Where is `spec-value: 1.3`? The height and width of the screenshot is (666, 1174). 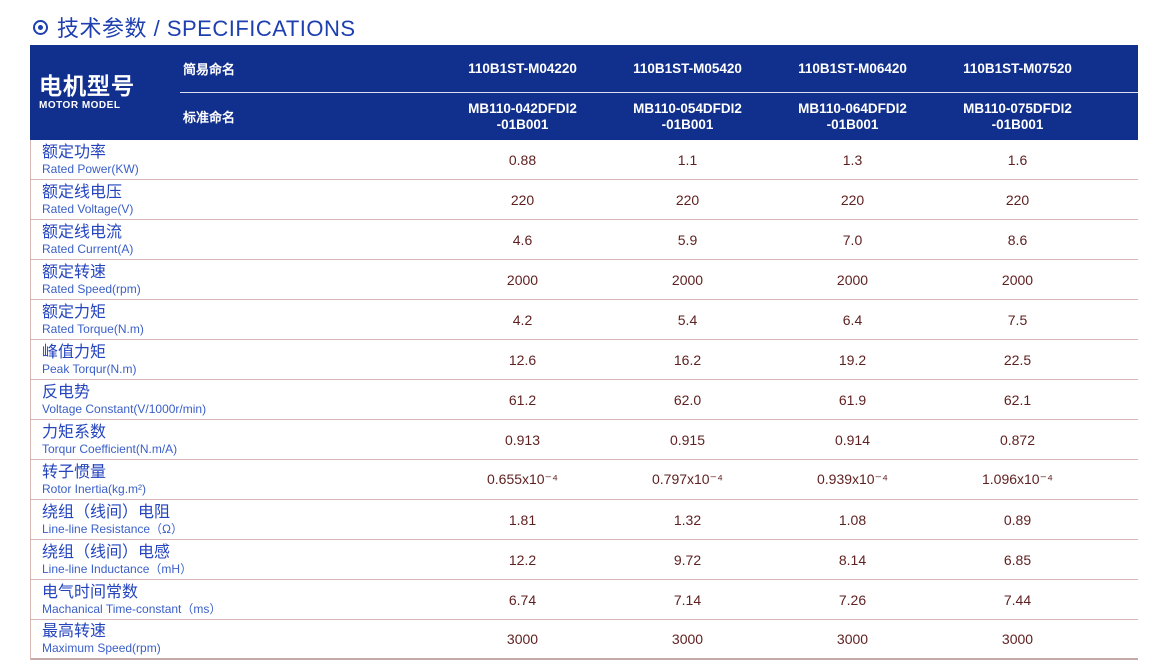 spec-value: 1.3 is located at coordinates (852, 159).